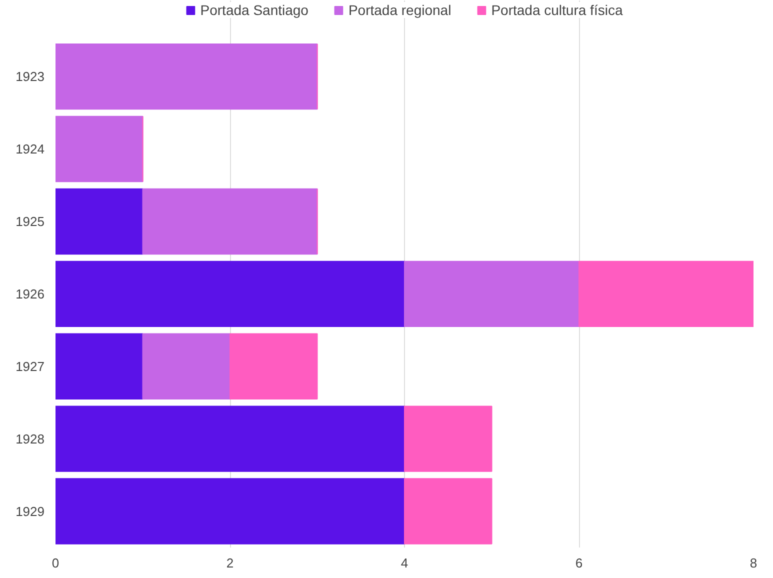  I want to click on y-tick-label: 1929, so click(30, 511).